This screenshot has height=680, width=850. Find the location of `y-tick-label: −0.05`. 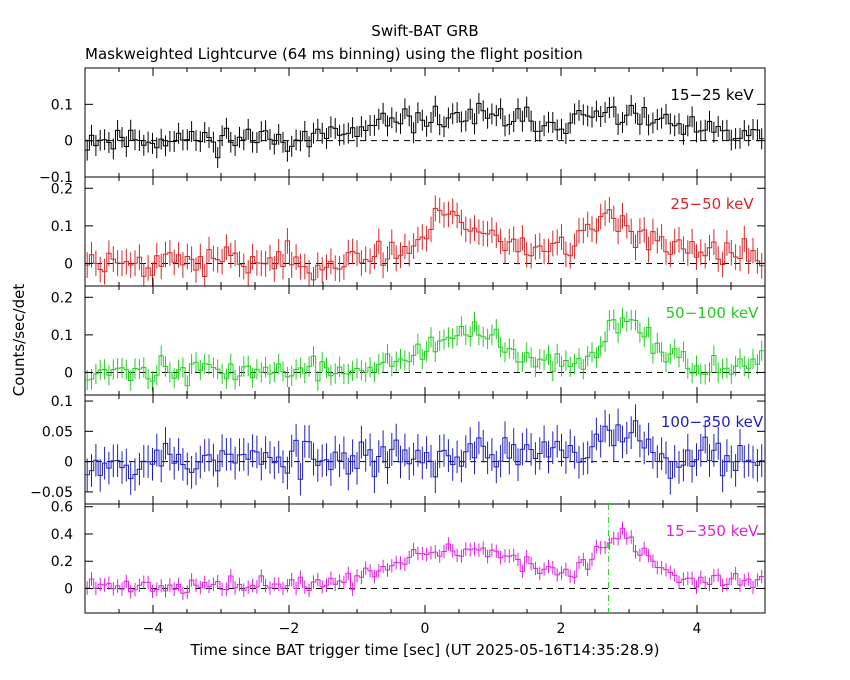

y-tick-label: −0.05 is located at coordinates (51, 493).